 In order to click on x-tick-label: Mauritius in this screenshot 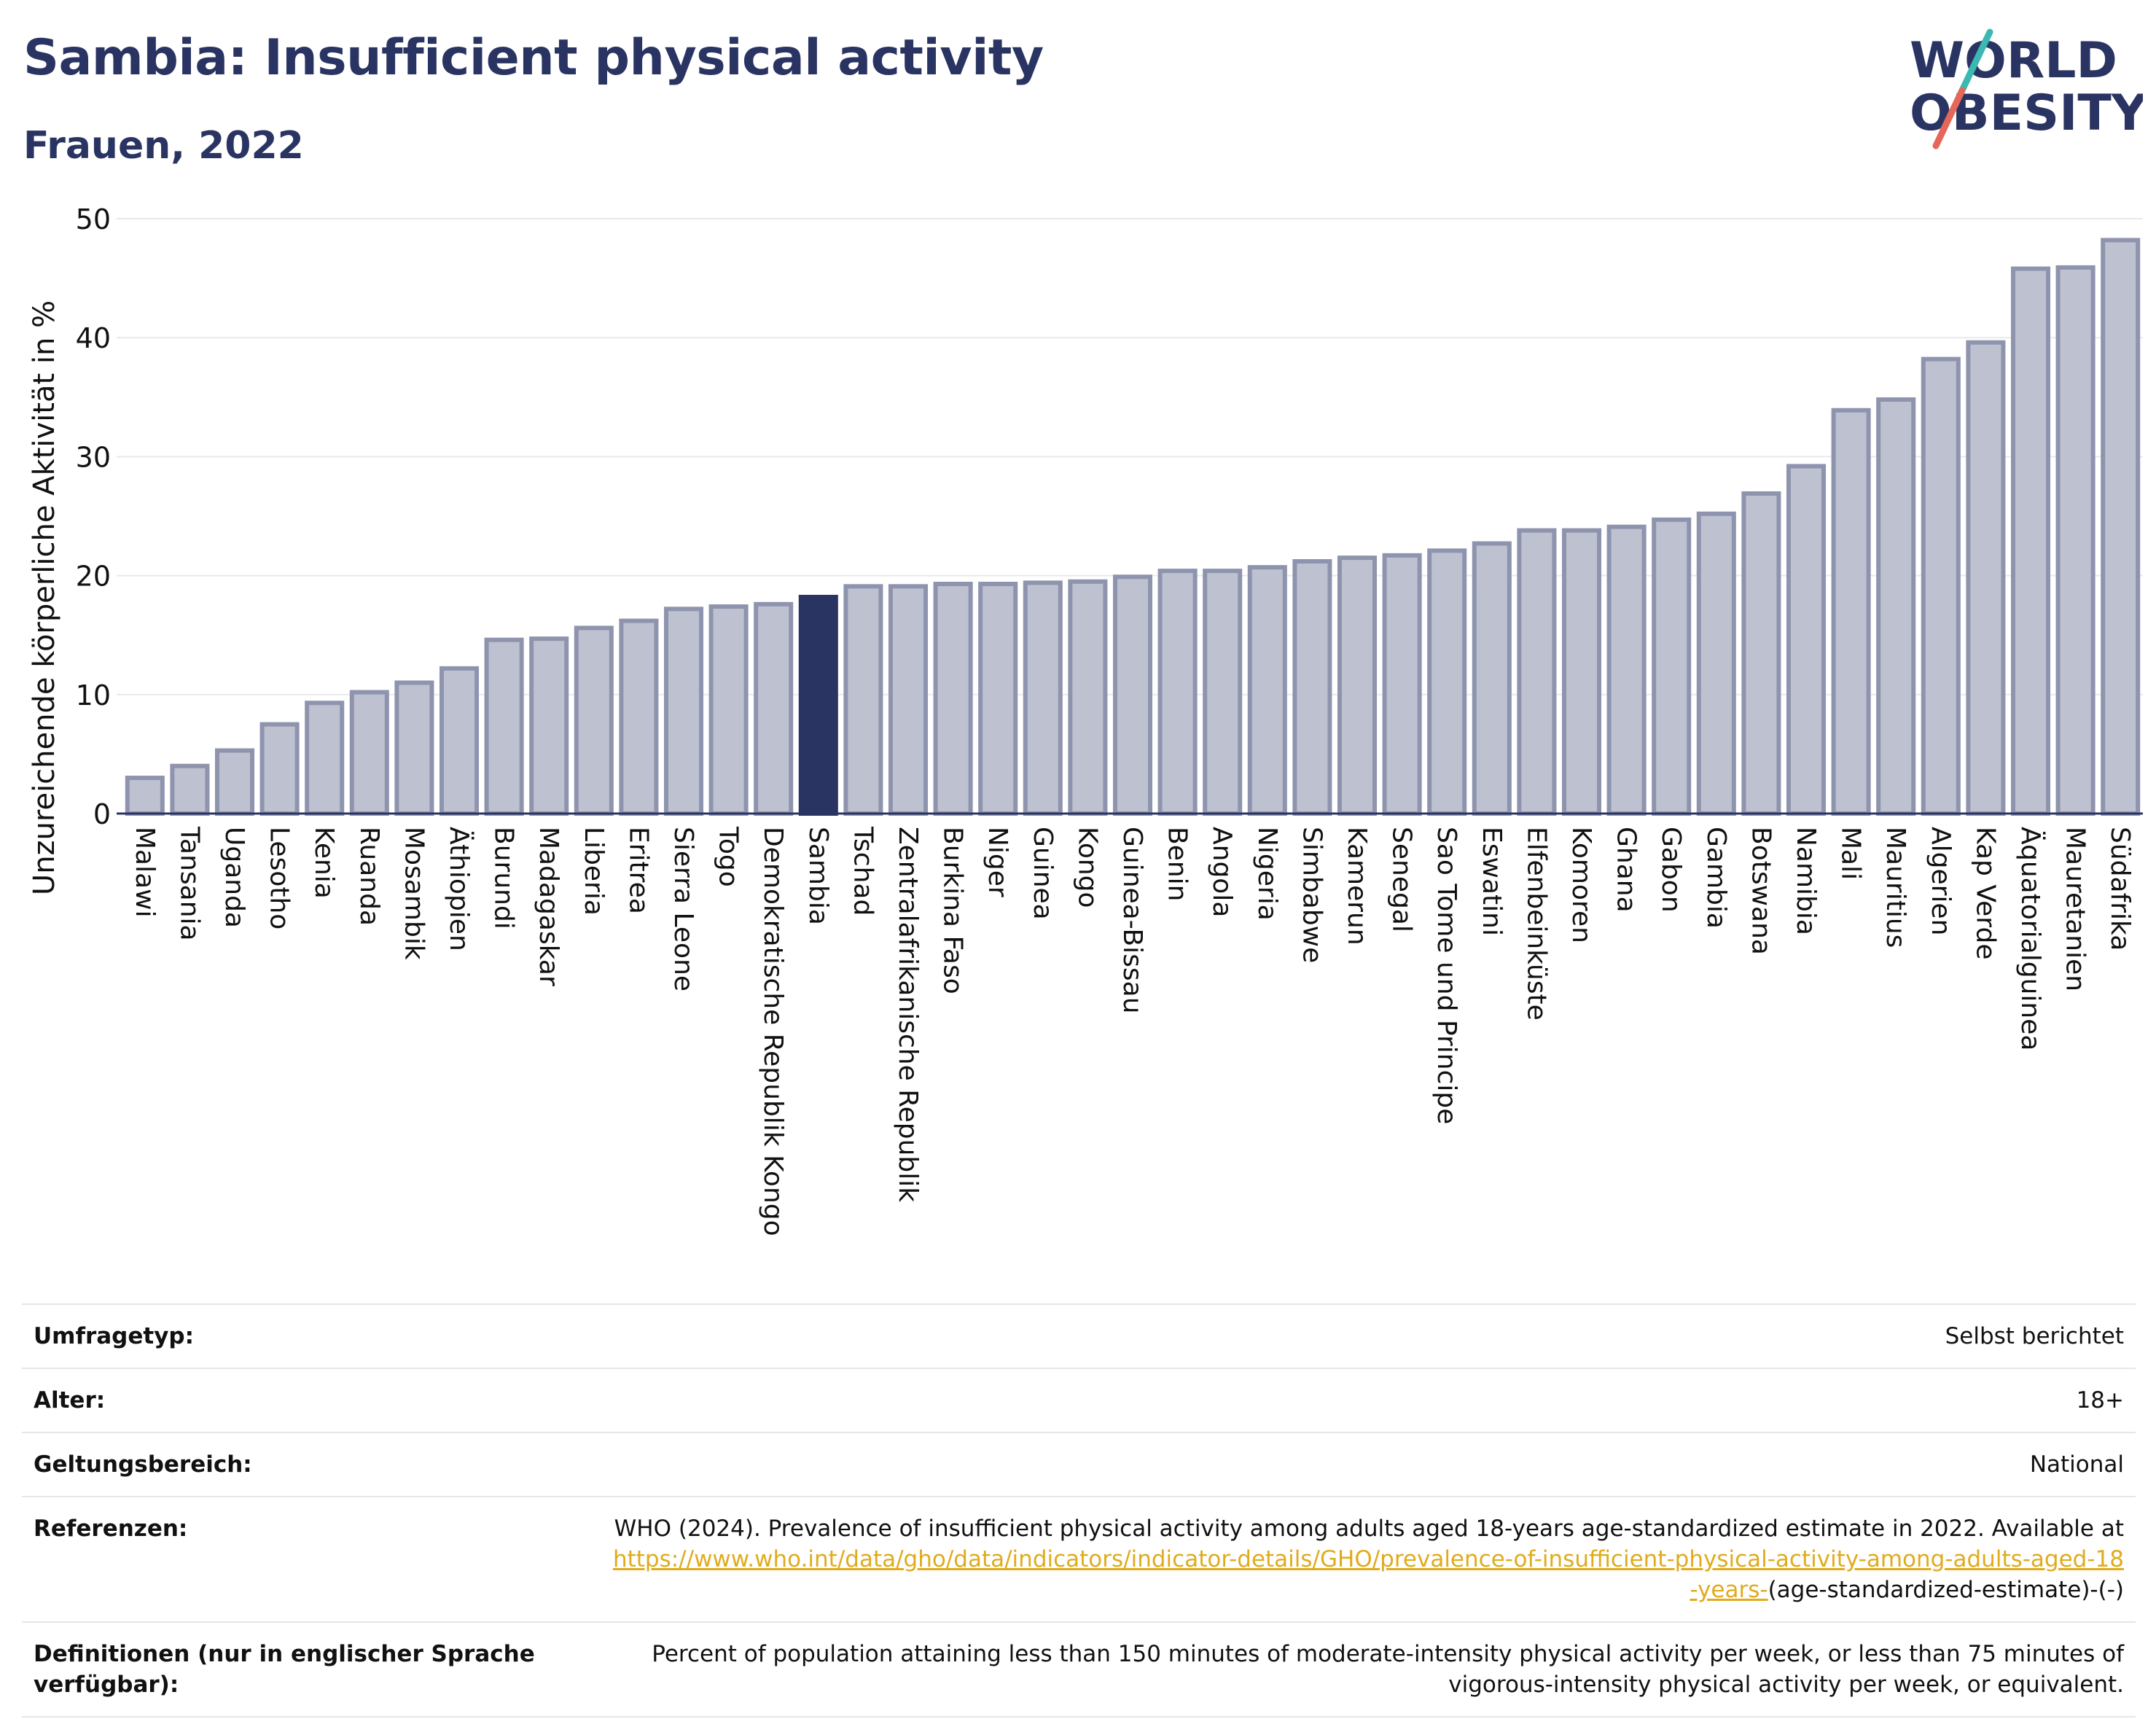, I will do `click(1895, 887)`.